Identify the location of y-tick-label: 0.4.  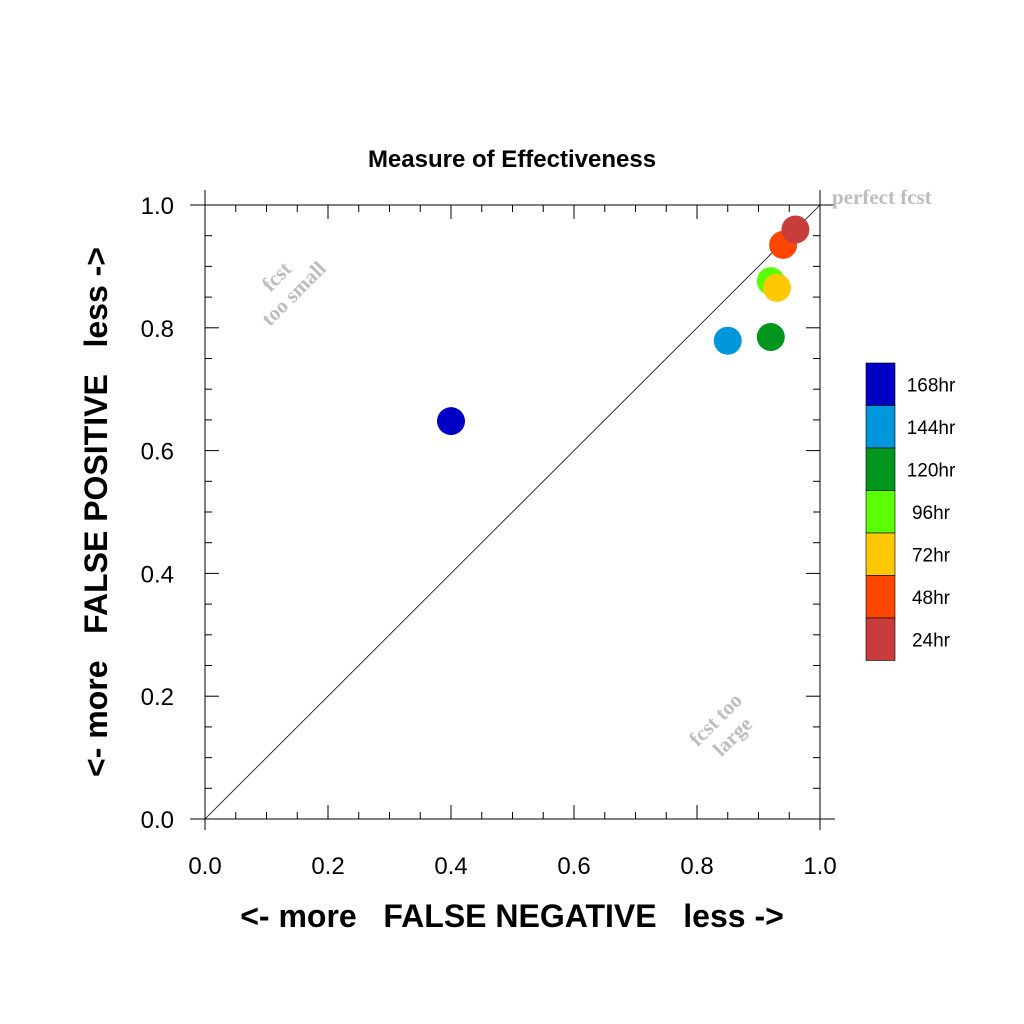
(157, 574).